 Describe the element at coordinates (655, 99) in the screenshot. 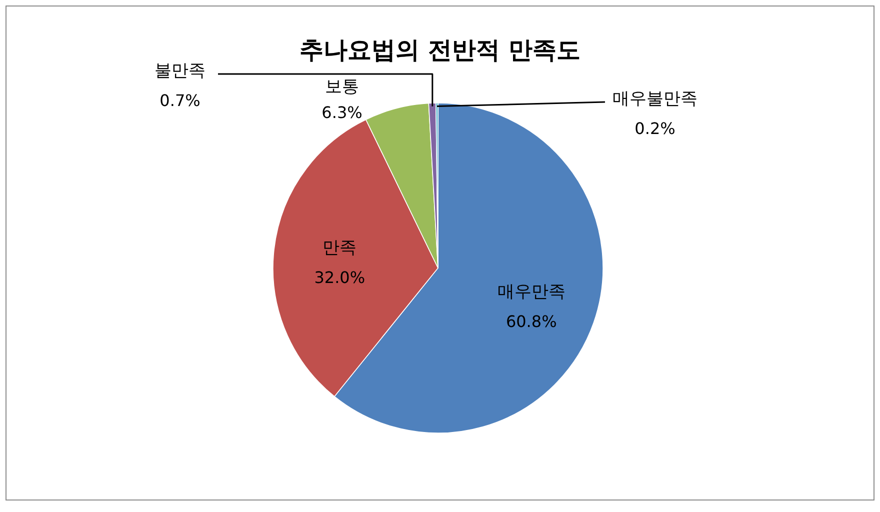

I see `slice-label: 매우불만족` at that location.